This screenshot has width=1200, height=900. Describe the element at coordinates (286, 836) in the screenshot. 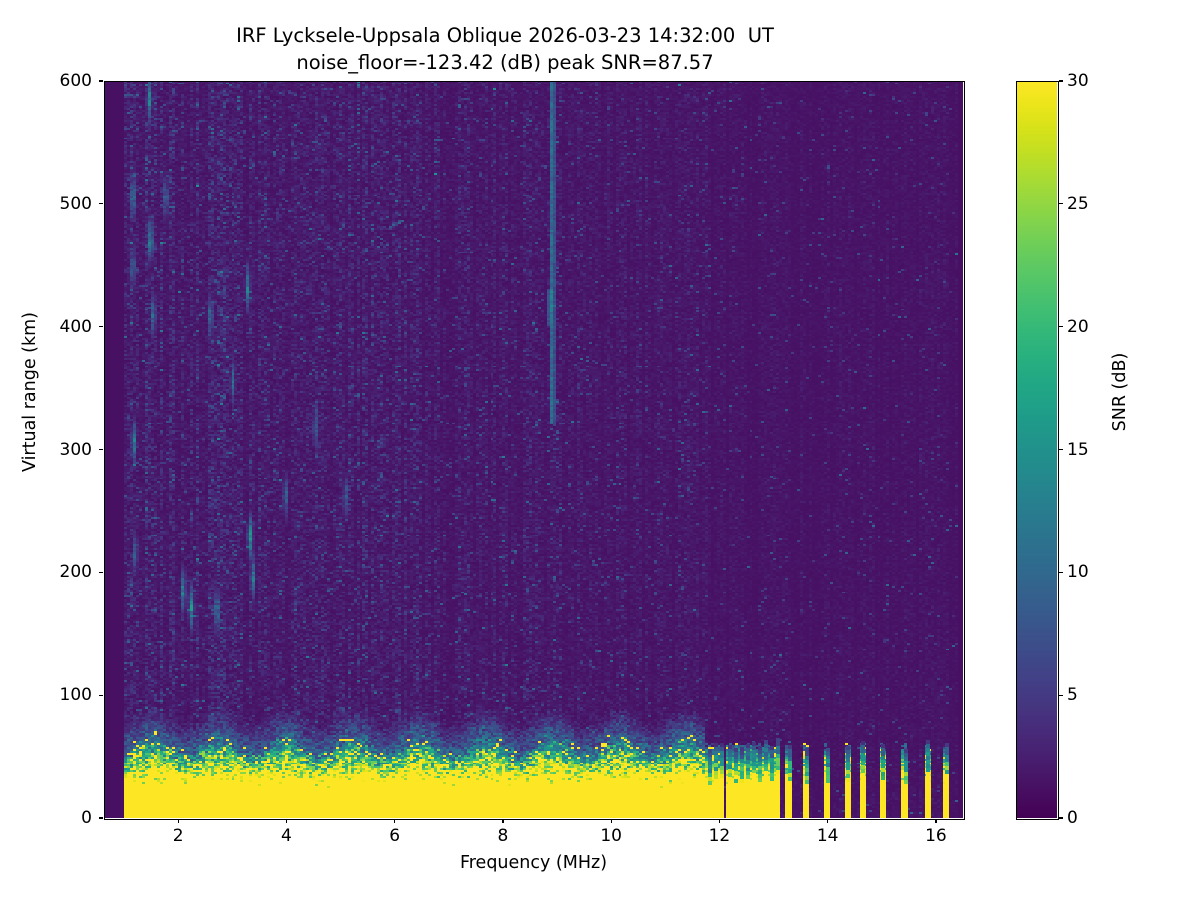

I see `x-tick-label: 4` at that location.